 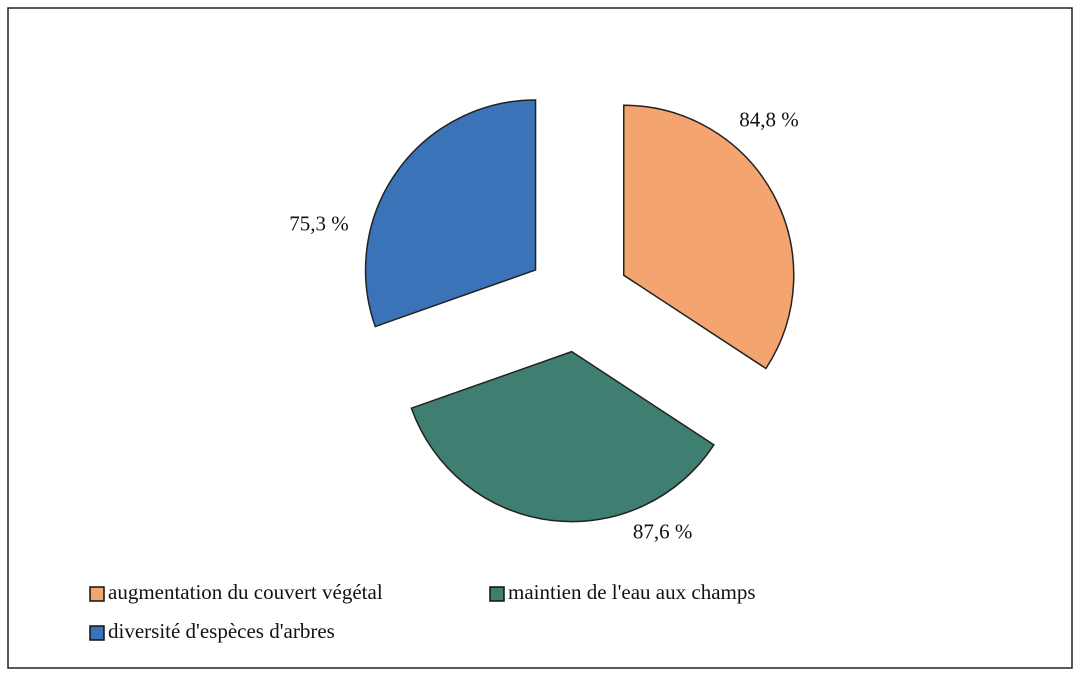 I want to click on legend-label: diversité d'espèces d'arbres, so click(x=221, y=631).